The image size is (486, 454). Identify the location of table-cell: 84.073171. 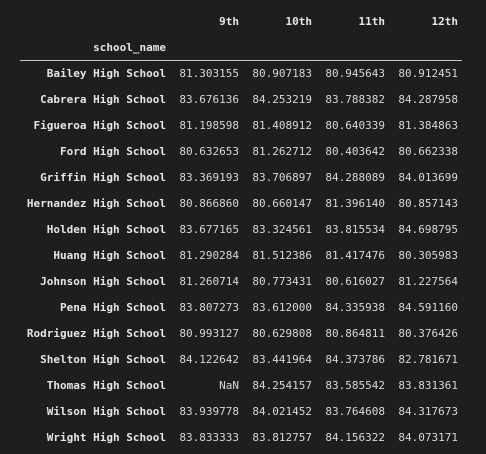
(425, 437).